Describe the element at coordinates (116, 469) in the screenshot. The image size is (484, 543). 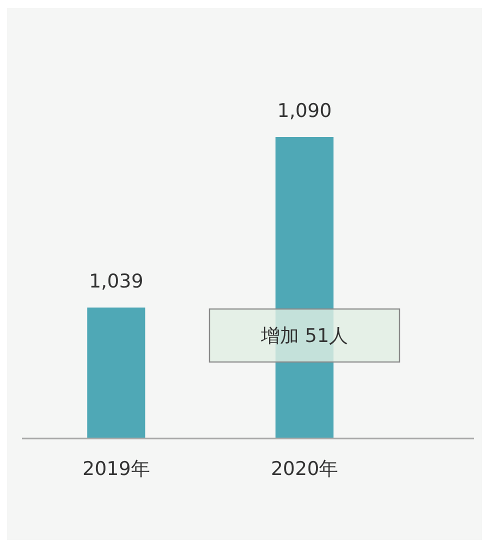
I see `x-tick-label: 2019年` at that location.